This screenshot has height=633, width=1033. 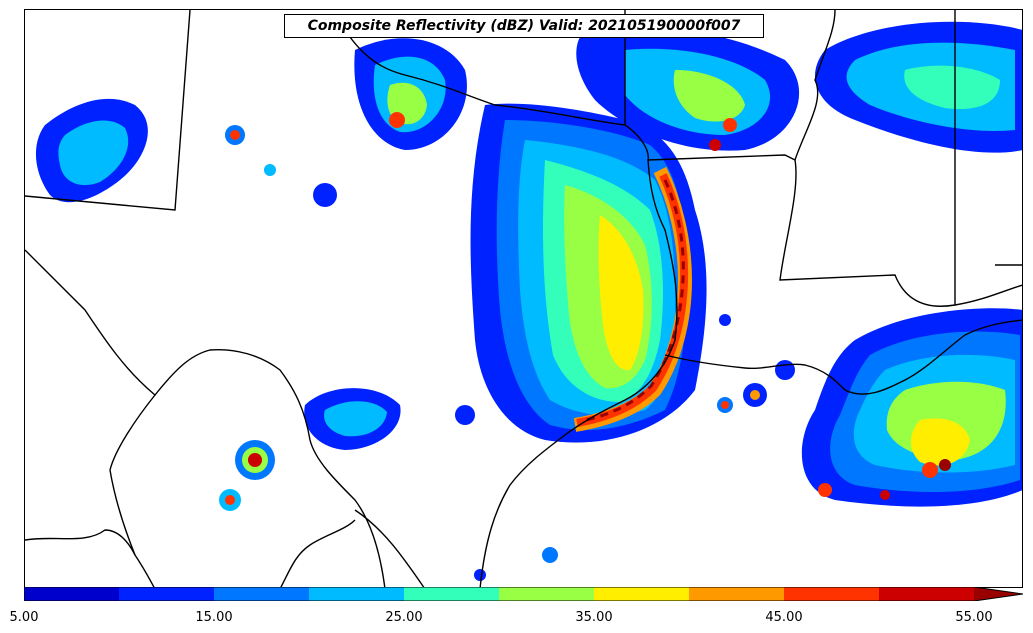 What do you see at coordinates (577, 88) in the screenshot?
I see `north-storm-cluster` at bounding box center [577, 88].